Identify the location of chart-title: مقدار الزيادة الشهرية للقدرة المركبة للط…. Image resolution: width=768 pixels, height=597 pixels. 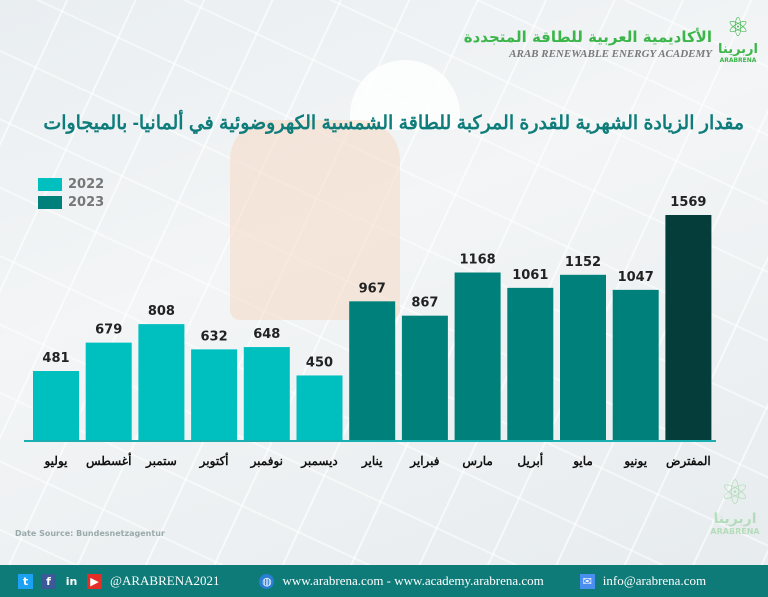
(393, 123).